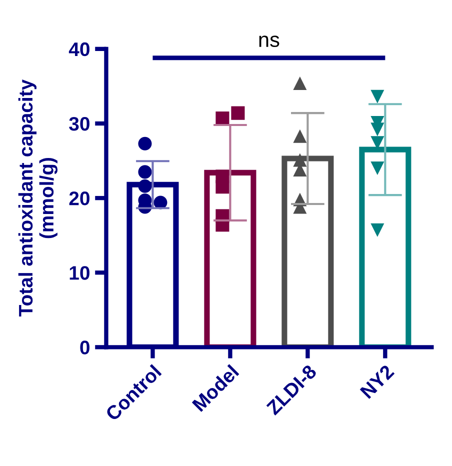 This screenshot has height=466, width=452. What do you see at coordinates (269, 42) in the screenshot?
I see `text: ns` at bounding box center [269, 42].